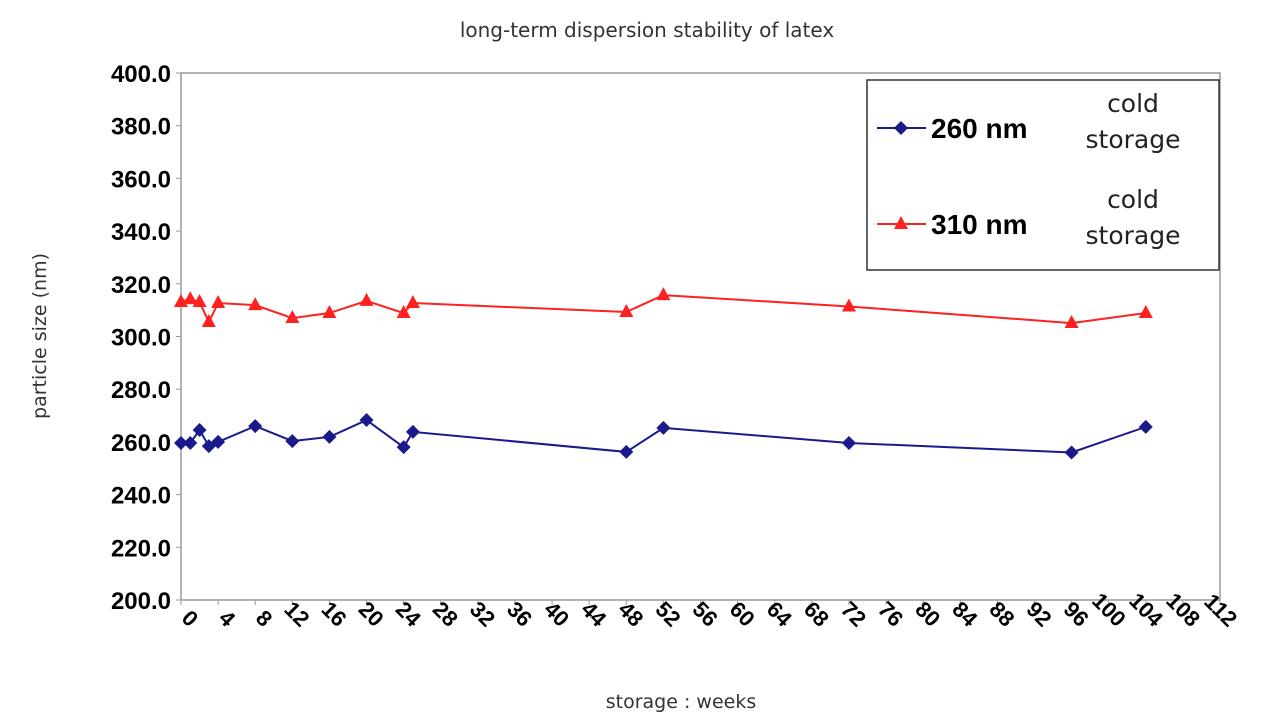 Image resolution: width=1263 pixels, height=724 pixels. What do you see at coordinates (681, 702) in the screenshot?
I see `x-axis-label: storage : weeks` at bounding box center [681, 702].